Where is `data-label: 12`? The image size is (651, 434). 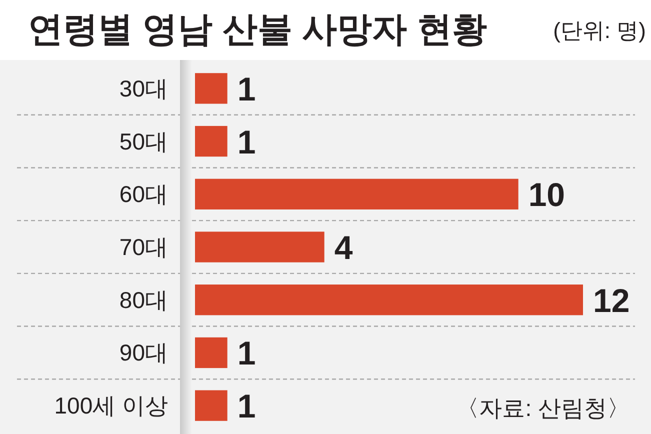
data-label: 12 is located at coordinates (611, 300).